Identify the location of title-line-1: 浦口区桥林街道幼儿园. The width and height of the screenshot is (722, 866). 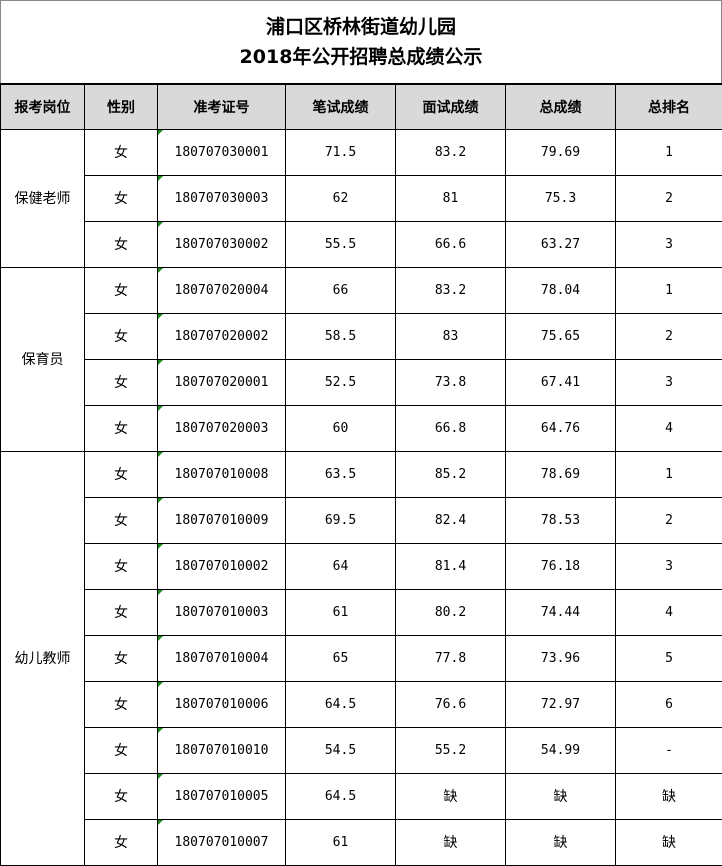
(361, 27).